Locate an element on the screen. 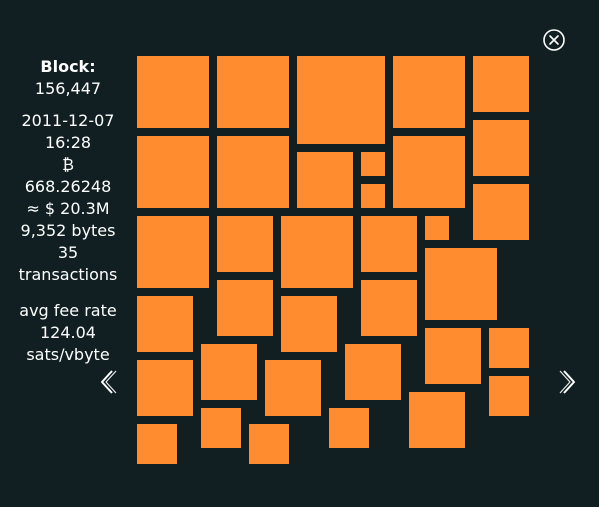 The height and width of the screenshot is (507, 599). block-height: 156,447 is located at coordinates (68, 88).